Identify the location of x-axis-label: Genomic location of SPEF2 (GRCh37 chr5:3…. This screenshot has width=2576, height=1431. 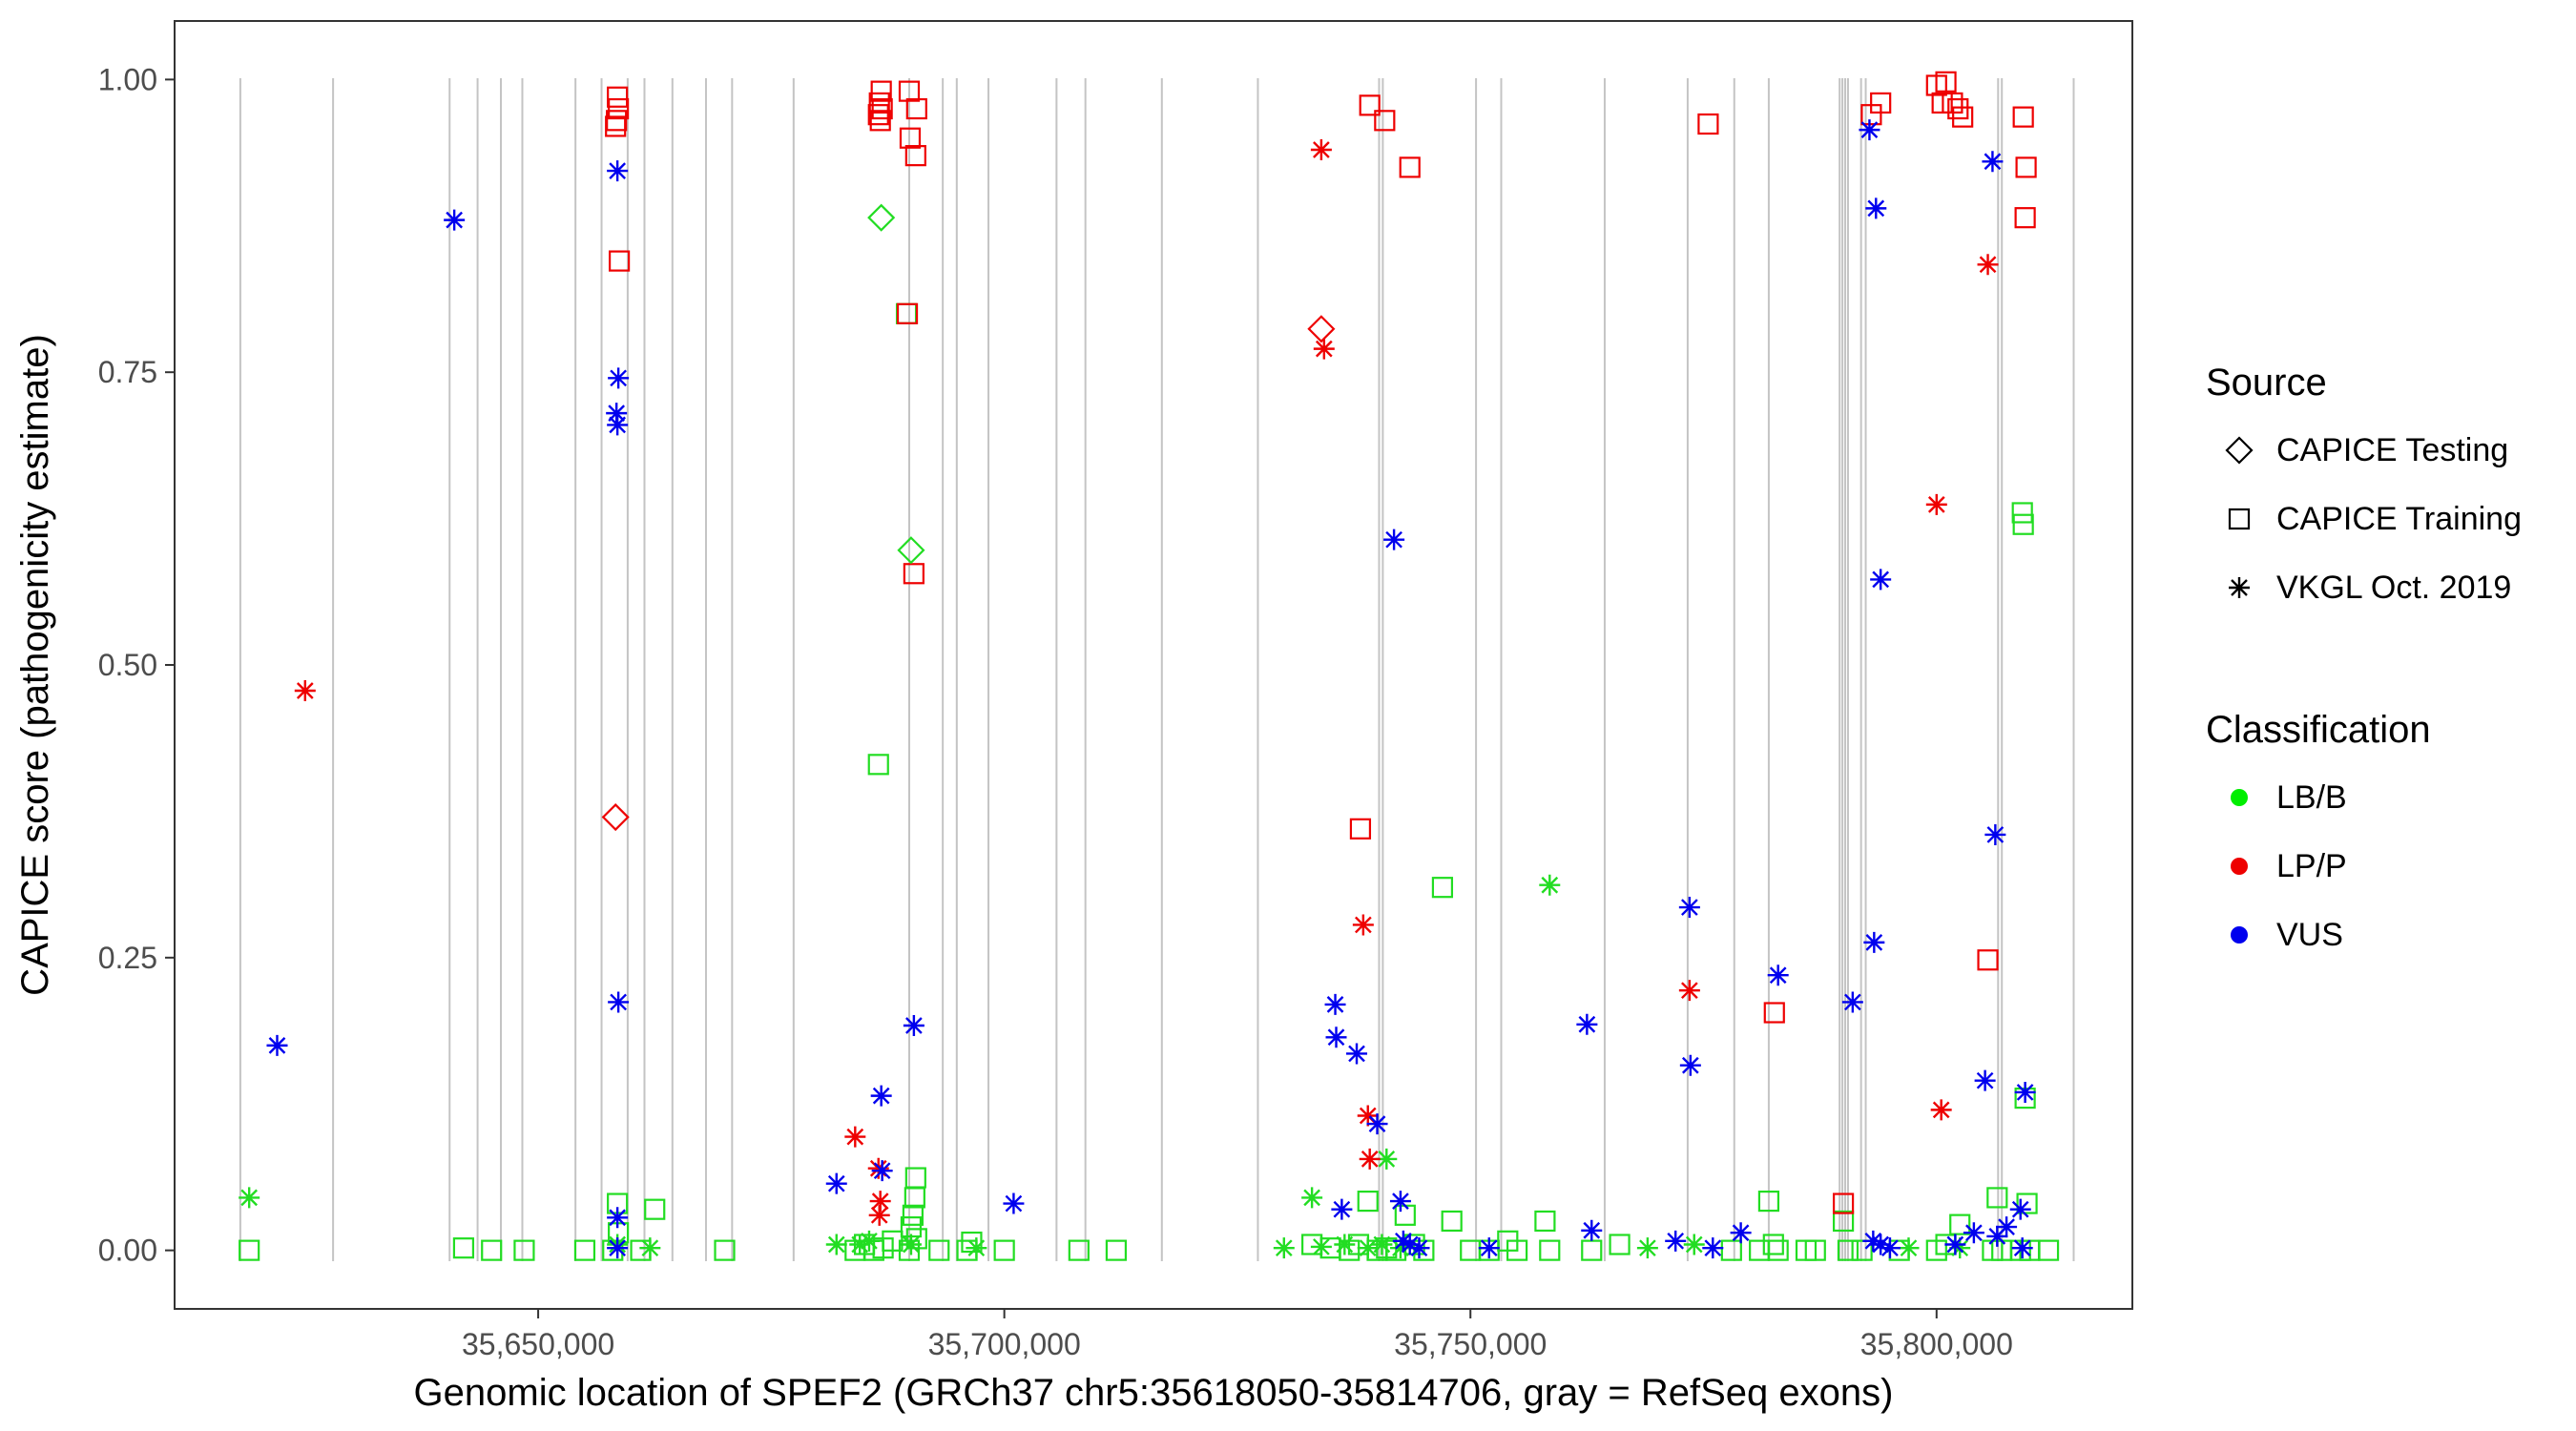
(1154, 1393).